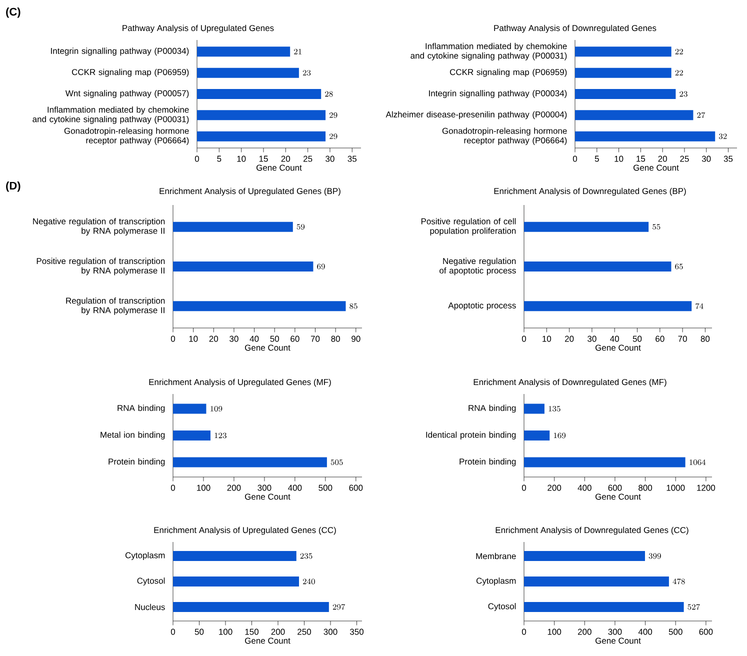 Image resolution: width=747 pixels, height=656 pixels. Describe the element at coordinates (150, 607) in the screenshot. I see `y-tick-label: Nucleus` at that location.